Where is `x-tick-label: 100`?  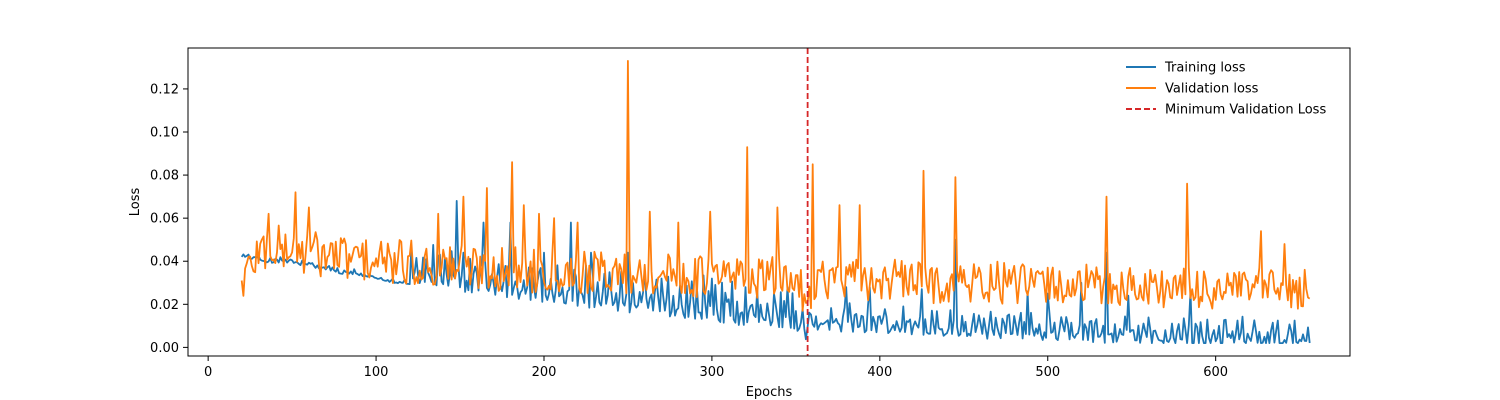 x-tick-label: 100 is located at coordinates (376, 372).